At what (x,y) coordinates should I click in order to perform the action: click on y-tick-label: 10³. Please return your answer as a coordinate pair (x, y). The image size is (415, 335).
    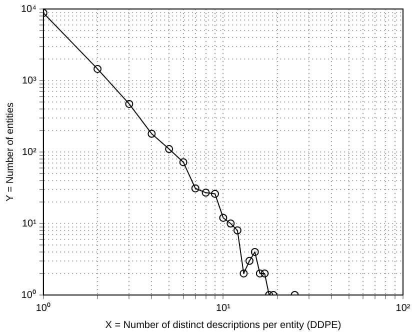
    Looking at the image, I should click on (30, 80).